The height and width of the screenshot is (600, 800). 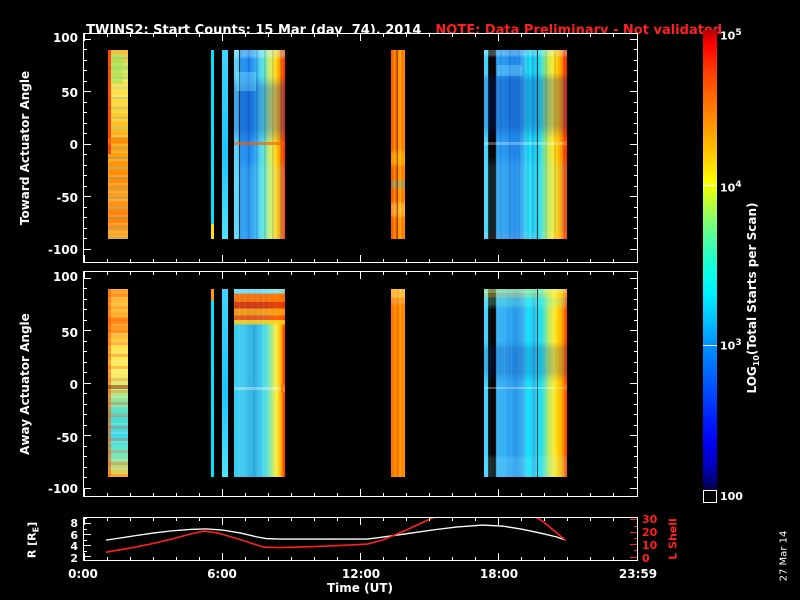 I want to click on xtick-label: 23:59, so click(x=638, y=574).